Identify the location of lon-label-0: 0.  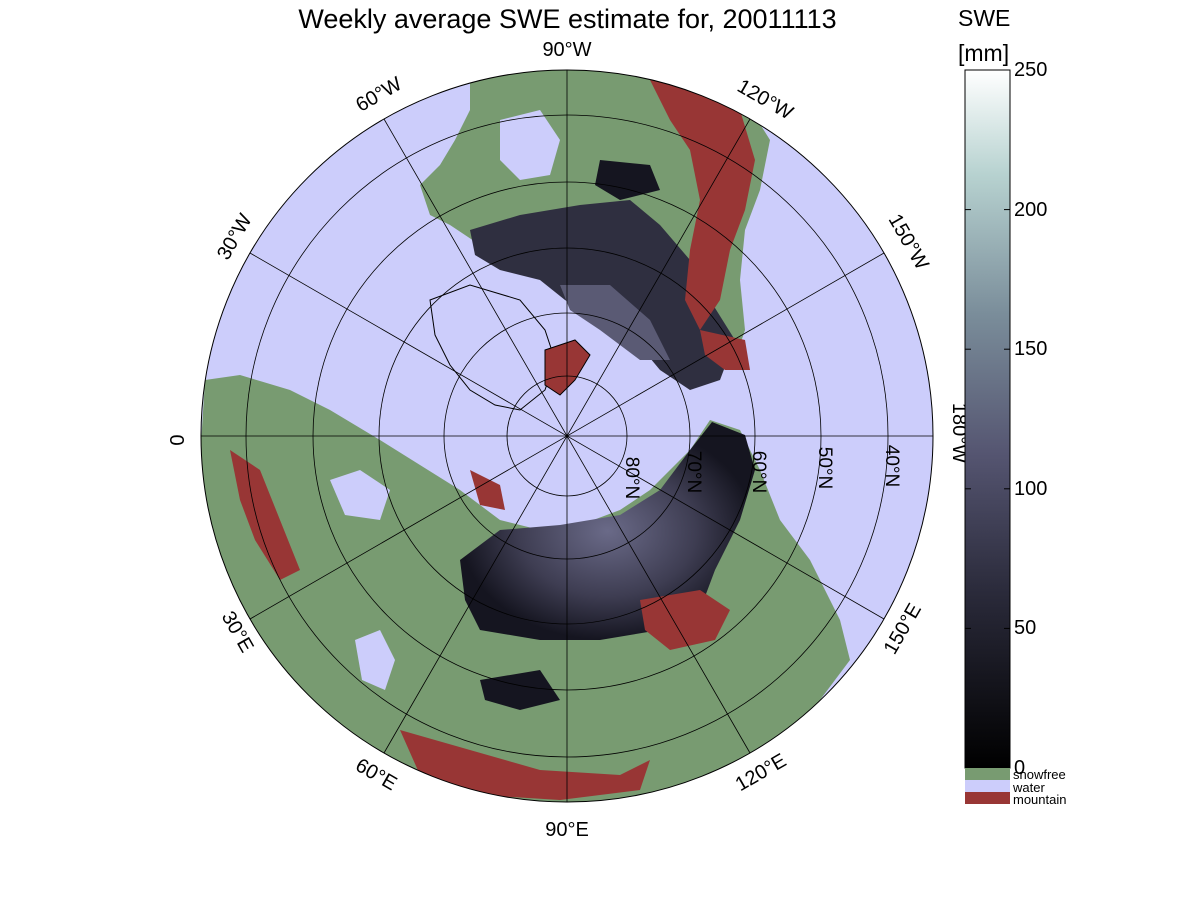
(178, 439).